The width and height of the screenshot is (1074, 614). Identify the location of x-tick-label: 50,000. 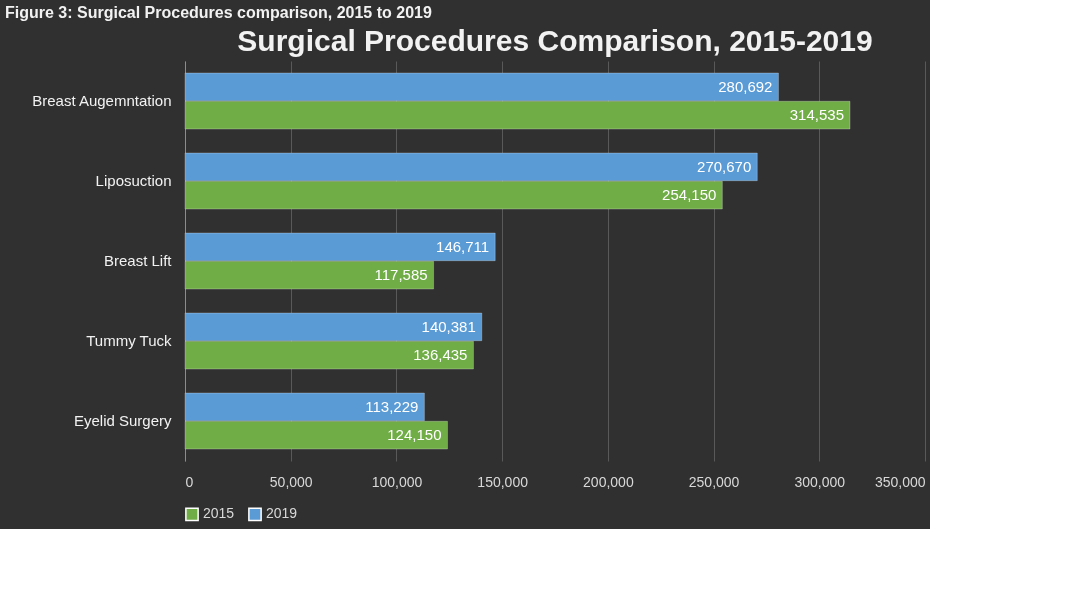
(291, 481).